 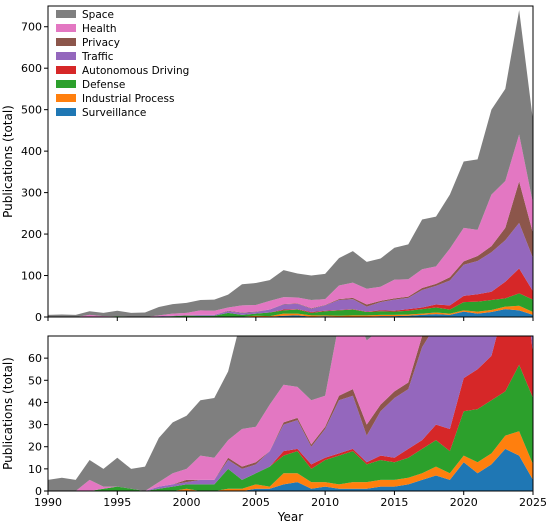 What do you see at coordinates (35, 425) in the screenshot?
I see `y-tick-label: 30` at bounding box center [35, 425].